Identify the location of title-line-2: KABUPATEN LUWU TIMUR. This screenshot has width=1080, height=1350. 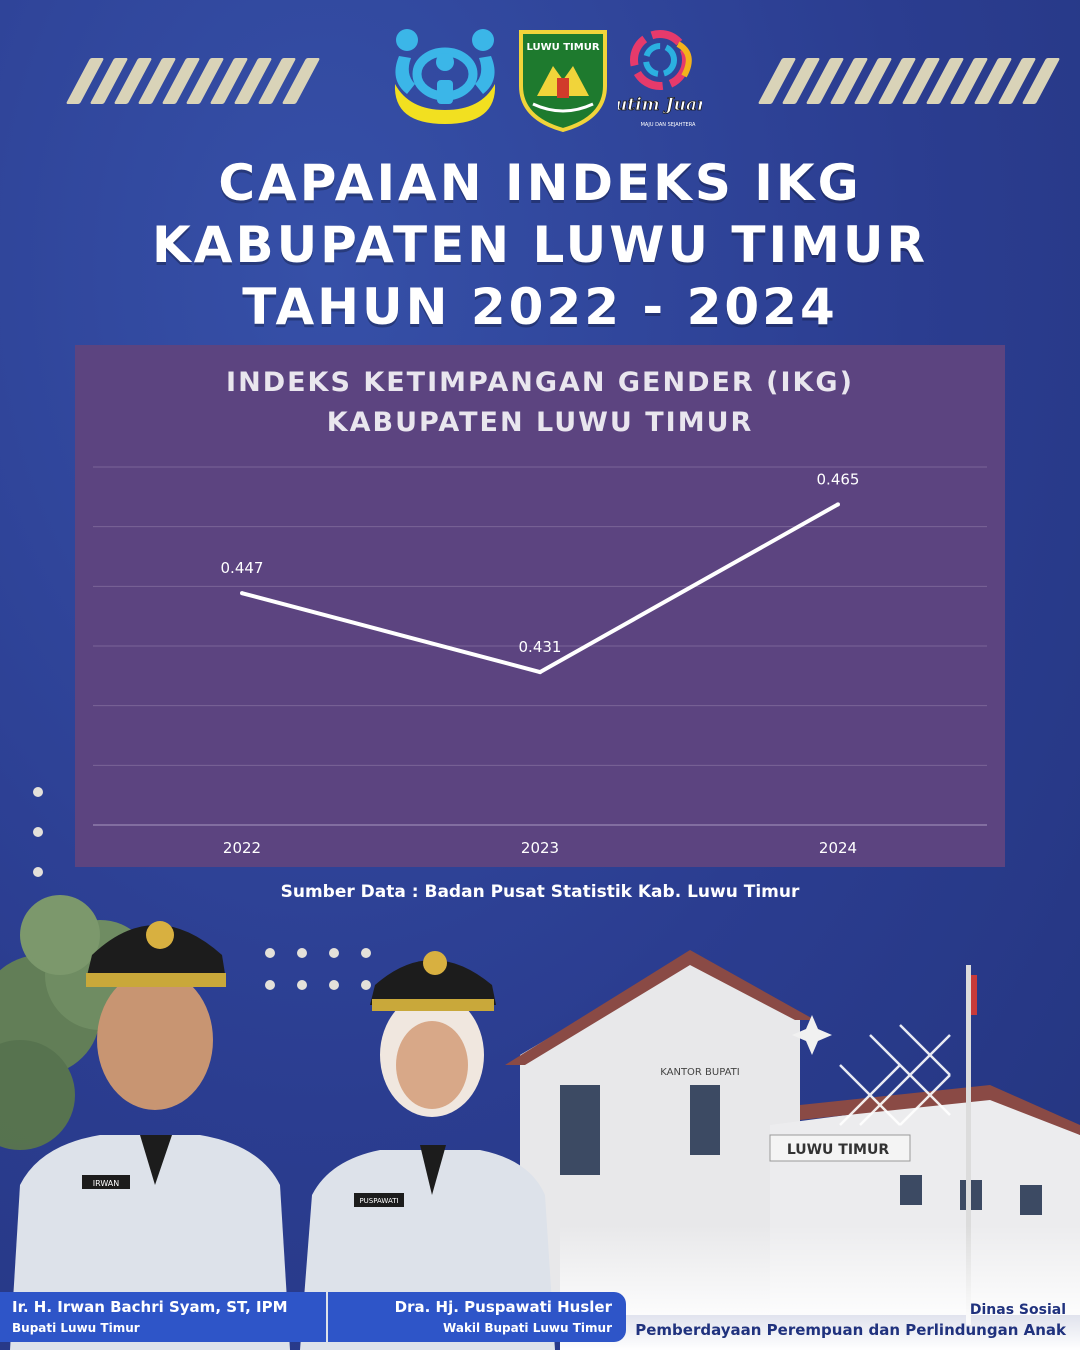
(540, 245).